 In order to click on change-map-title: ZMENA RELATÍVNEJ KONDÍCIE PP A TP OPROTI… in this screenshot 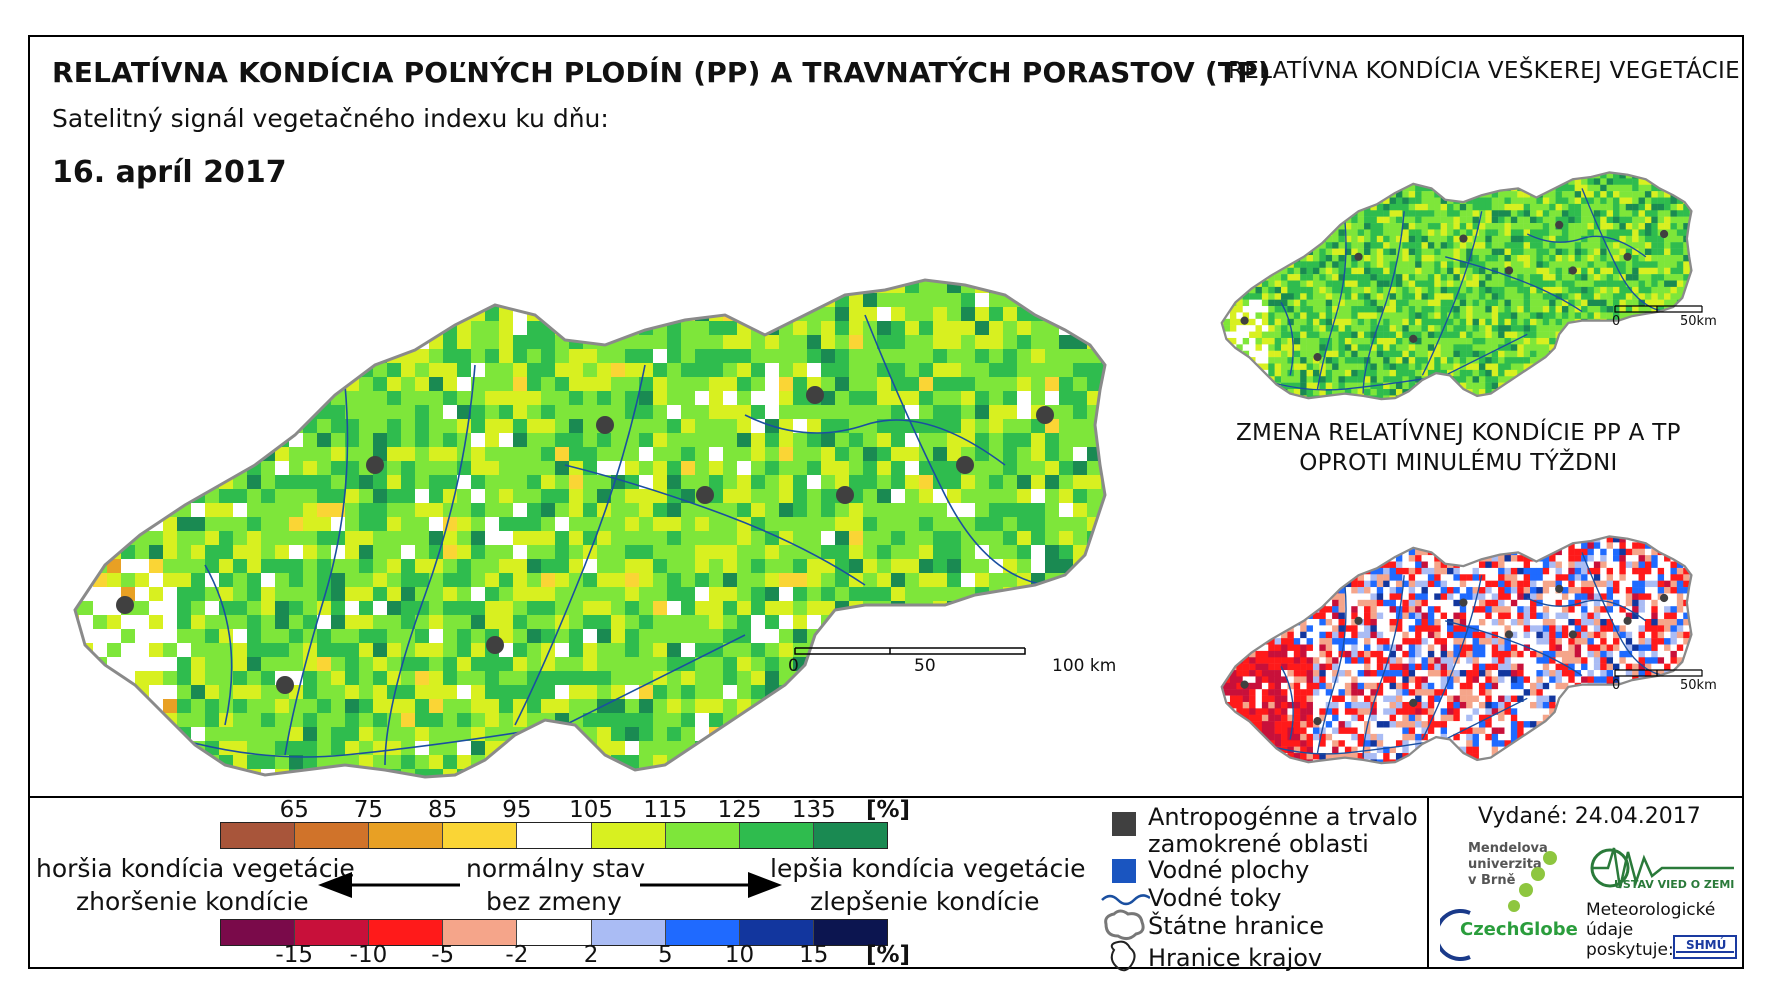, I will do `click(1458, 448)`.